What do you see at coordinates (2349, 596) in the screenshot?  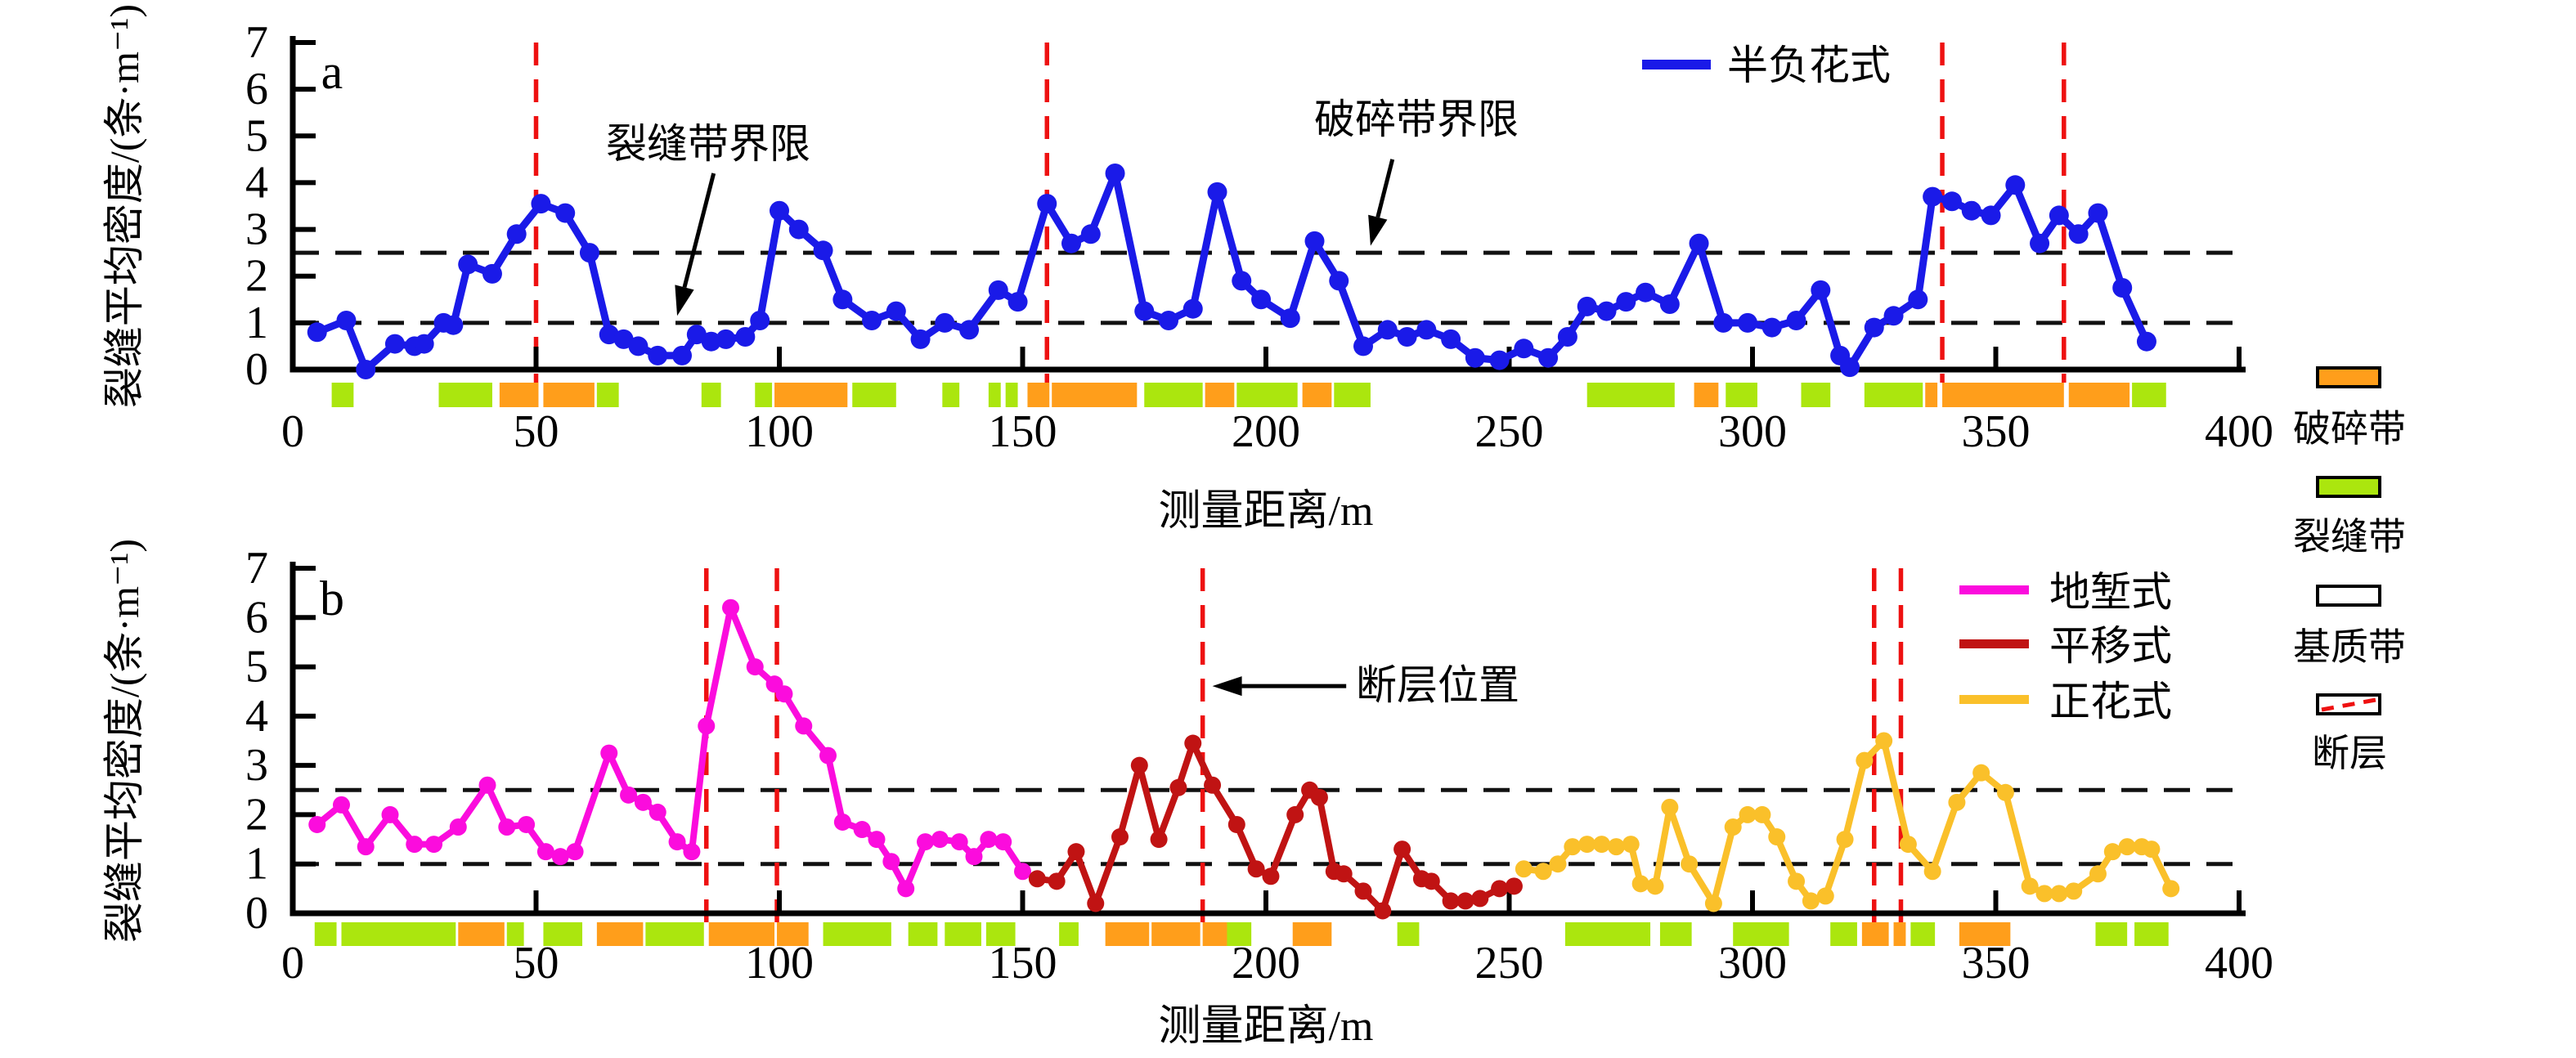 I see `legend-matrix-zone-swatch` at bounding box center [2349, 596].